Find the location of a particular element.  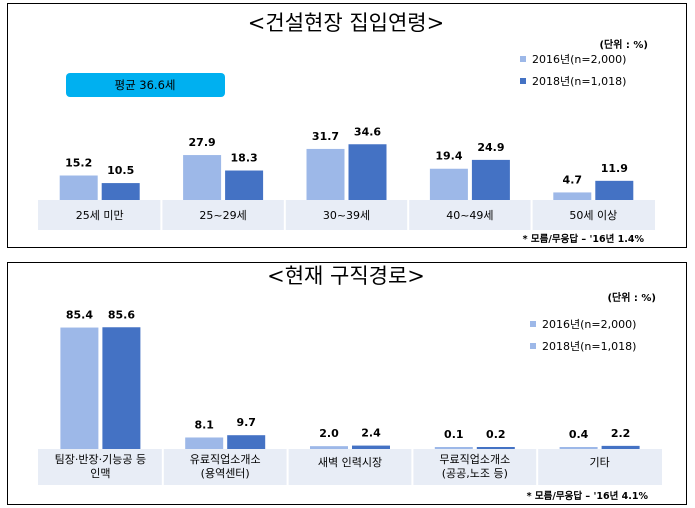

category-label: 40~49세 is located at coordinates (469, 215).